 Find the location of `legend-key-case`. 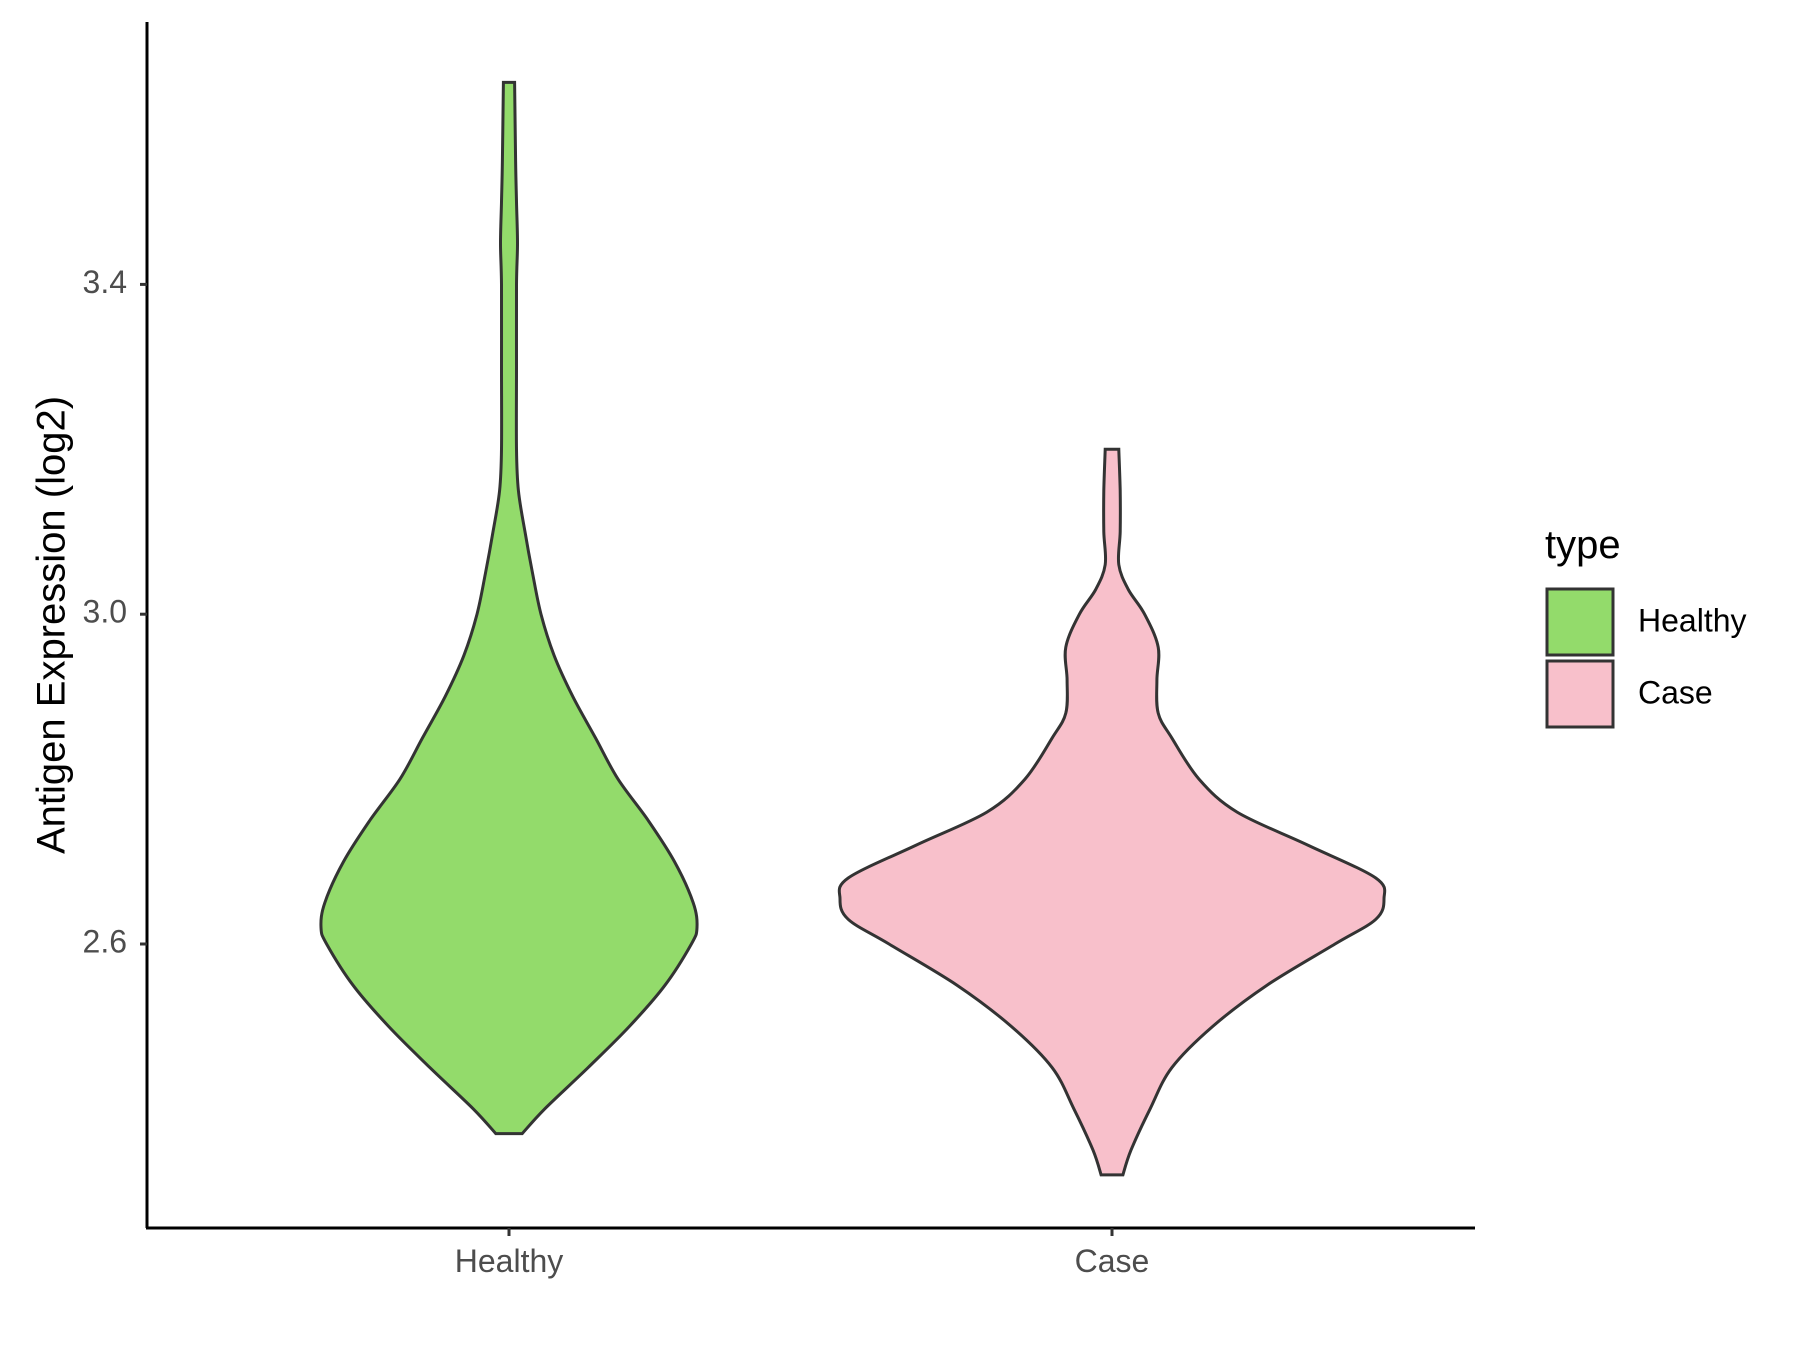

legend-key-case is located at coordinates (1580, 694).